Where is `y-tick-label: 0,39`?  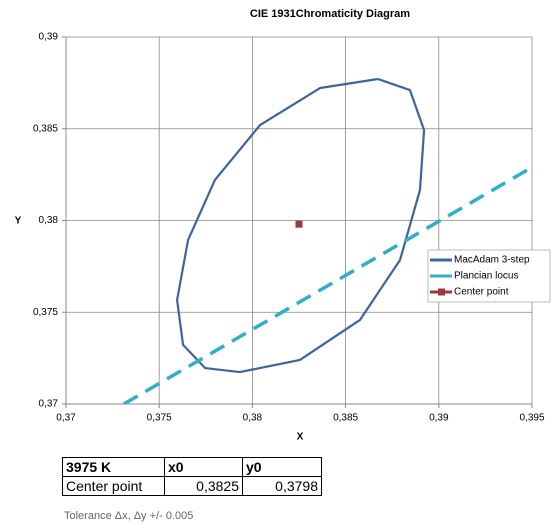 y-tick-label: 0,39 is located at coordinates (49, 37).